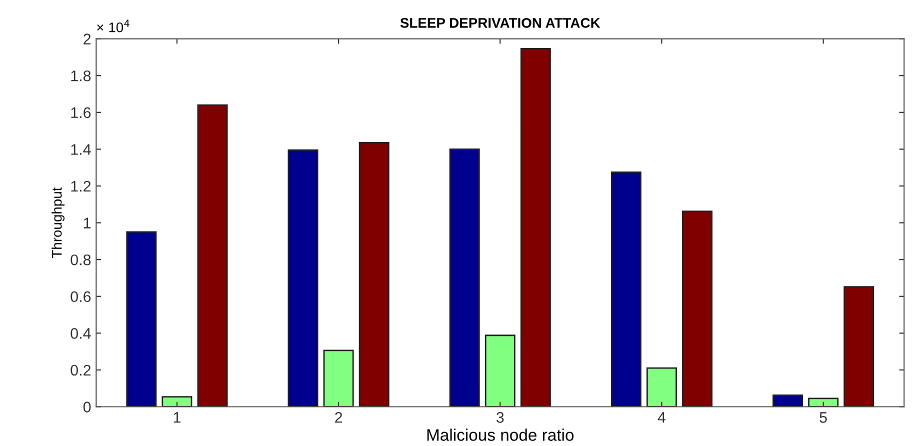 The image size is (916, 446). I want to click on y-tick-label: 0.6, so click(80, 296).